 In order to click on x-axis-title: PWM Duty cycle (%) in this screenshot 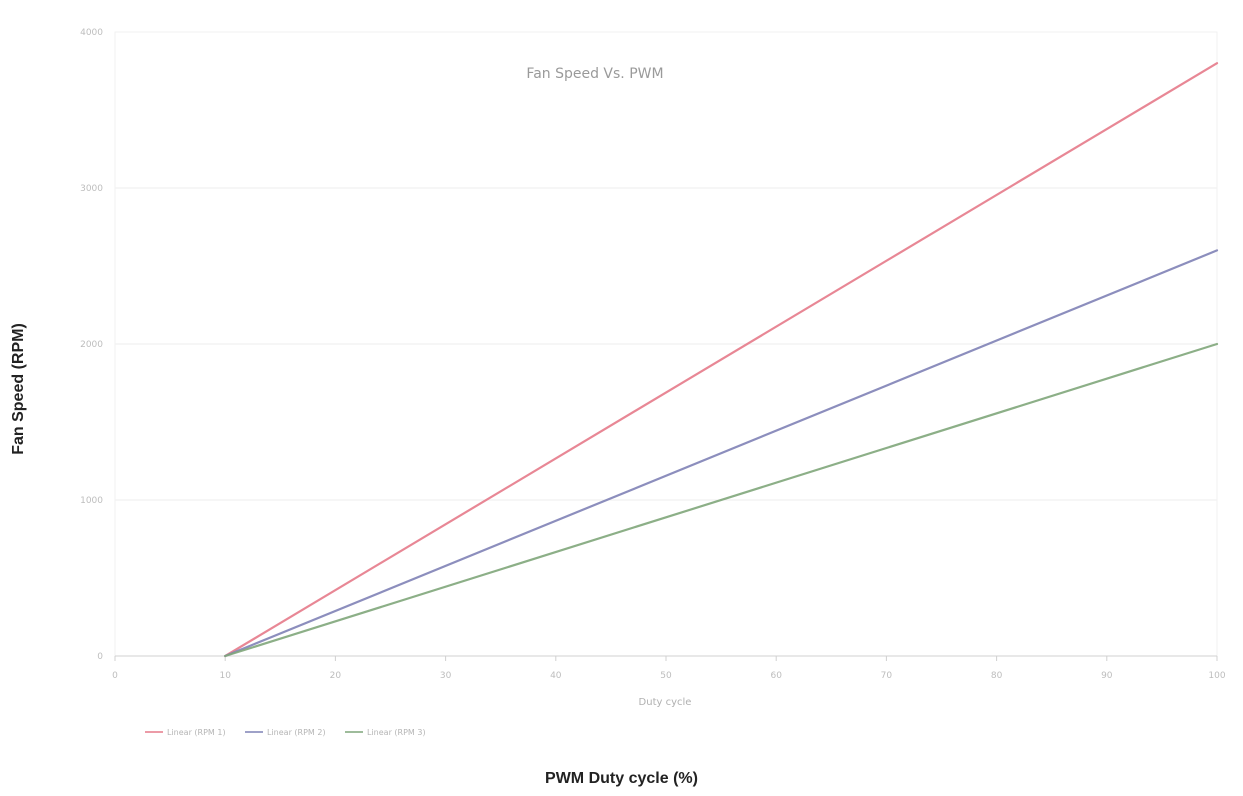, I will do `click(621, 778)`.